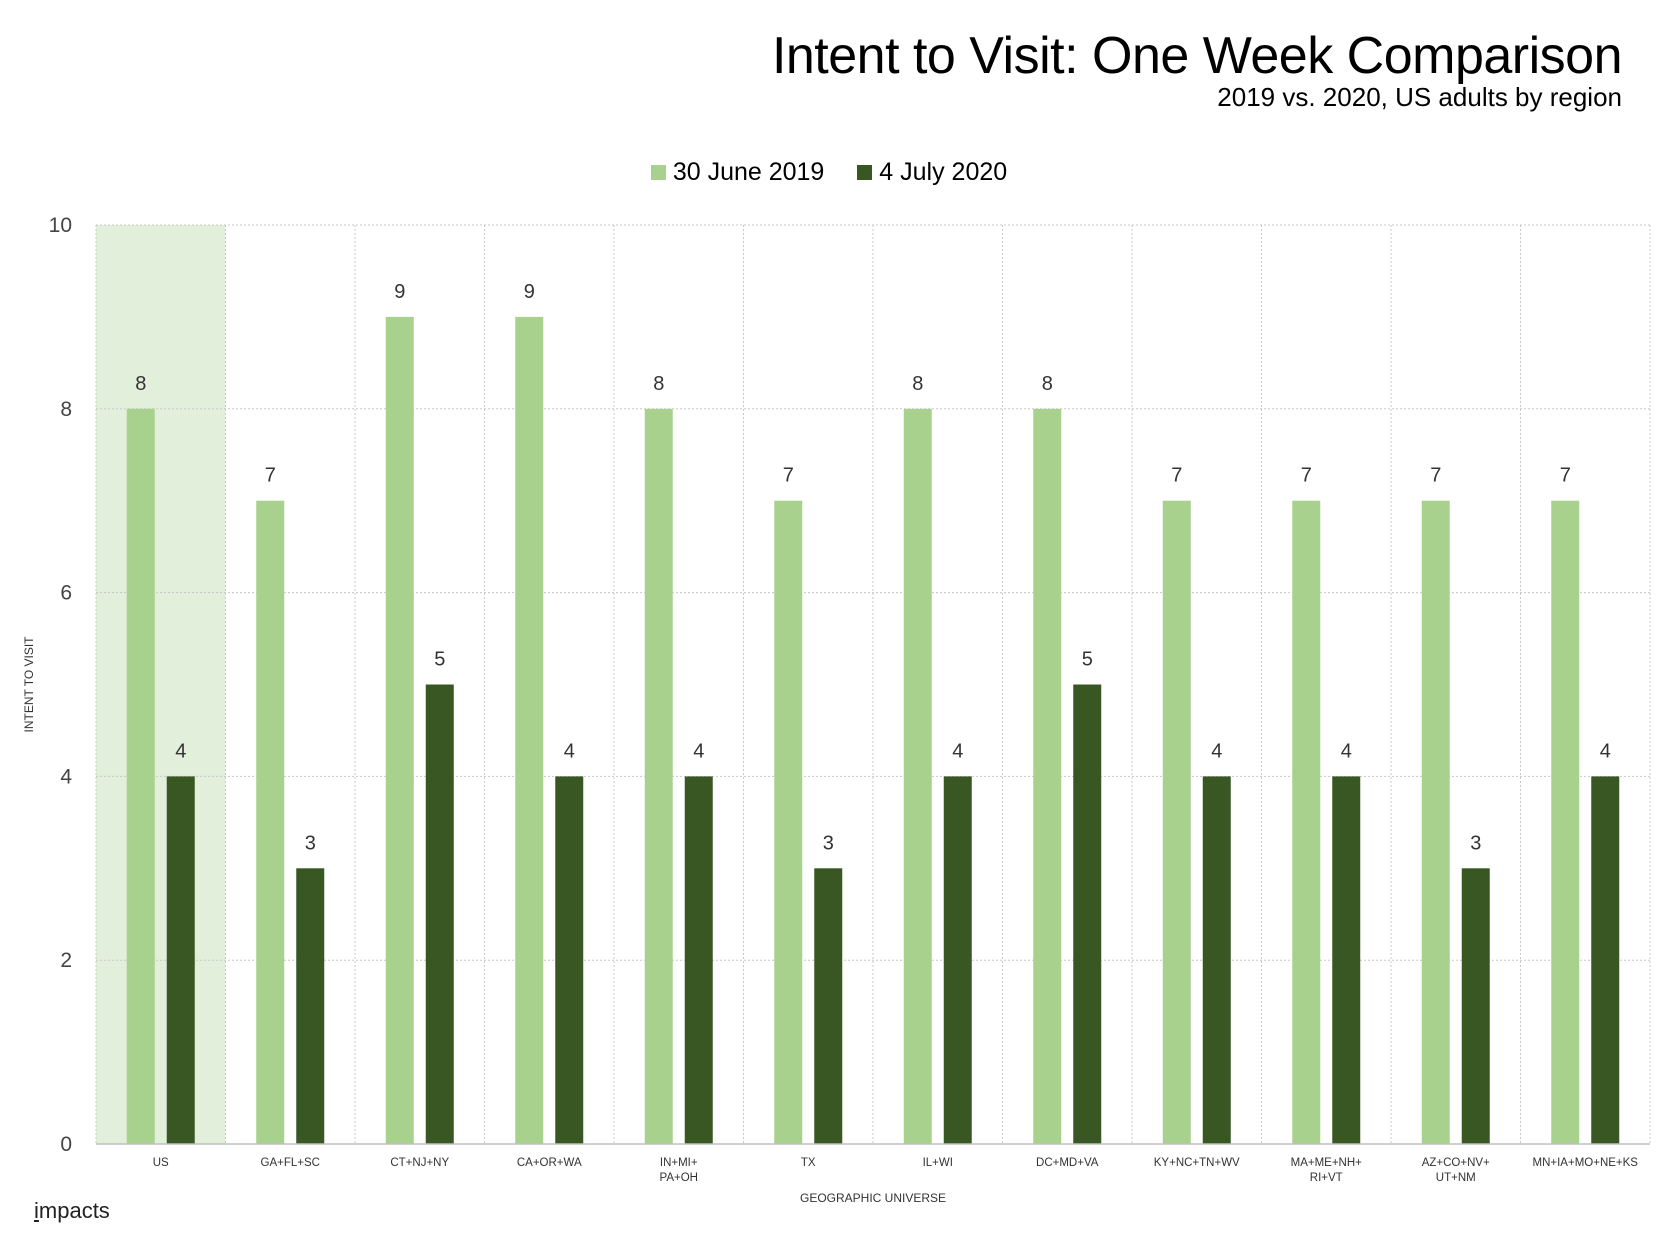 This screenshot has height=1246, width=1658. Describe the element at coordinates (1456, 1163) in the screenshot. I see `x-tick-label: AZ+CO+NV+` at that location.